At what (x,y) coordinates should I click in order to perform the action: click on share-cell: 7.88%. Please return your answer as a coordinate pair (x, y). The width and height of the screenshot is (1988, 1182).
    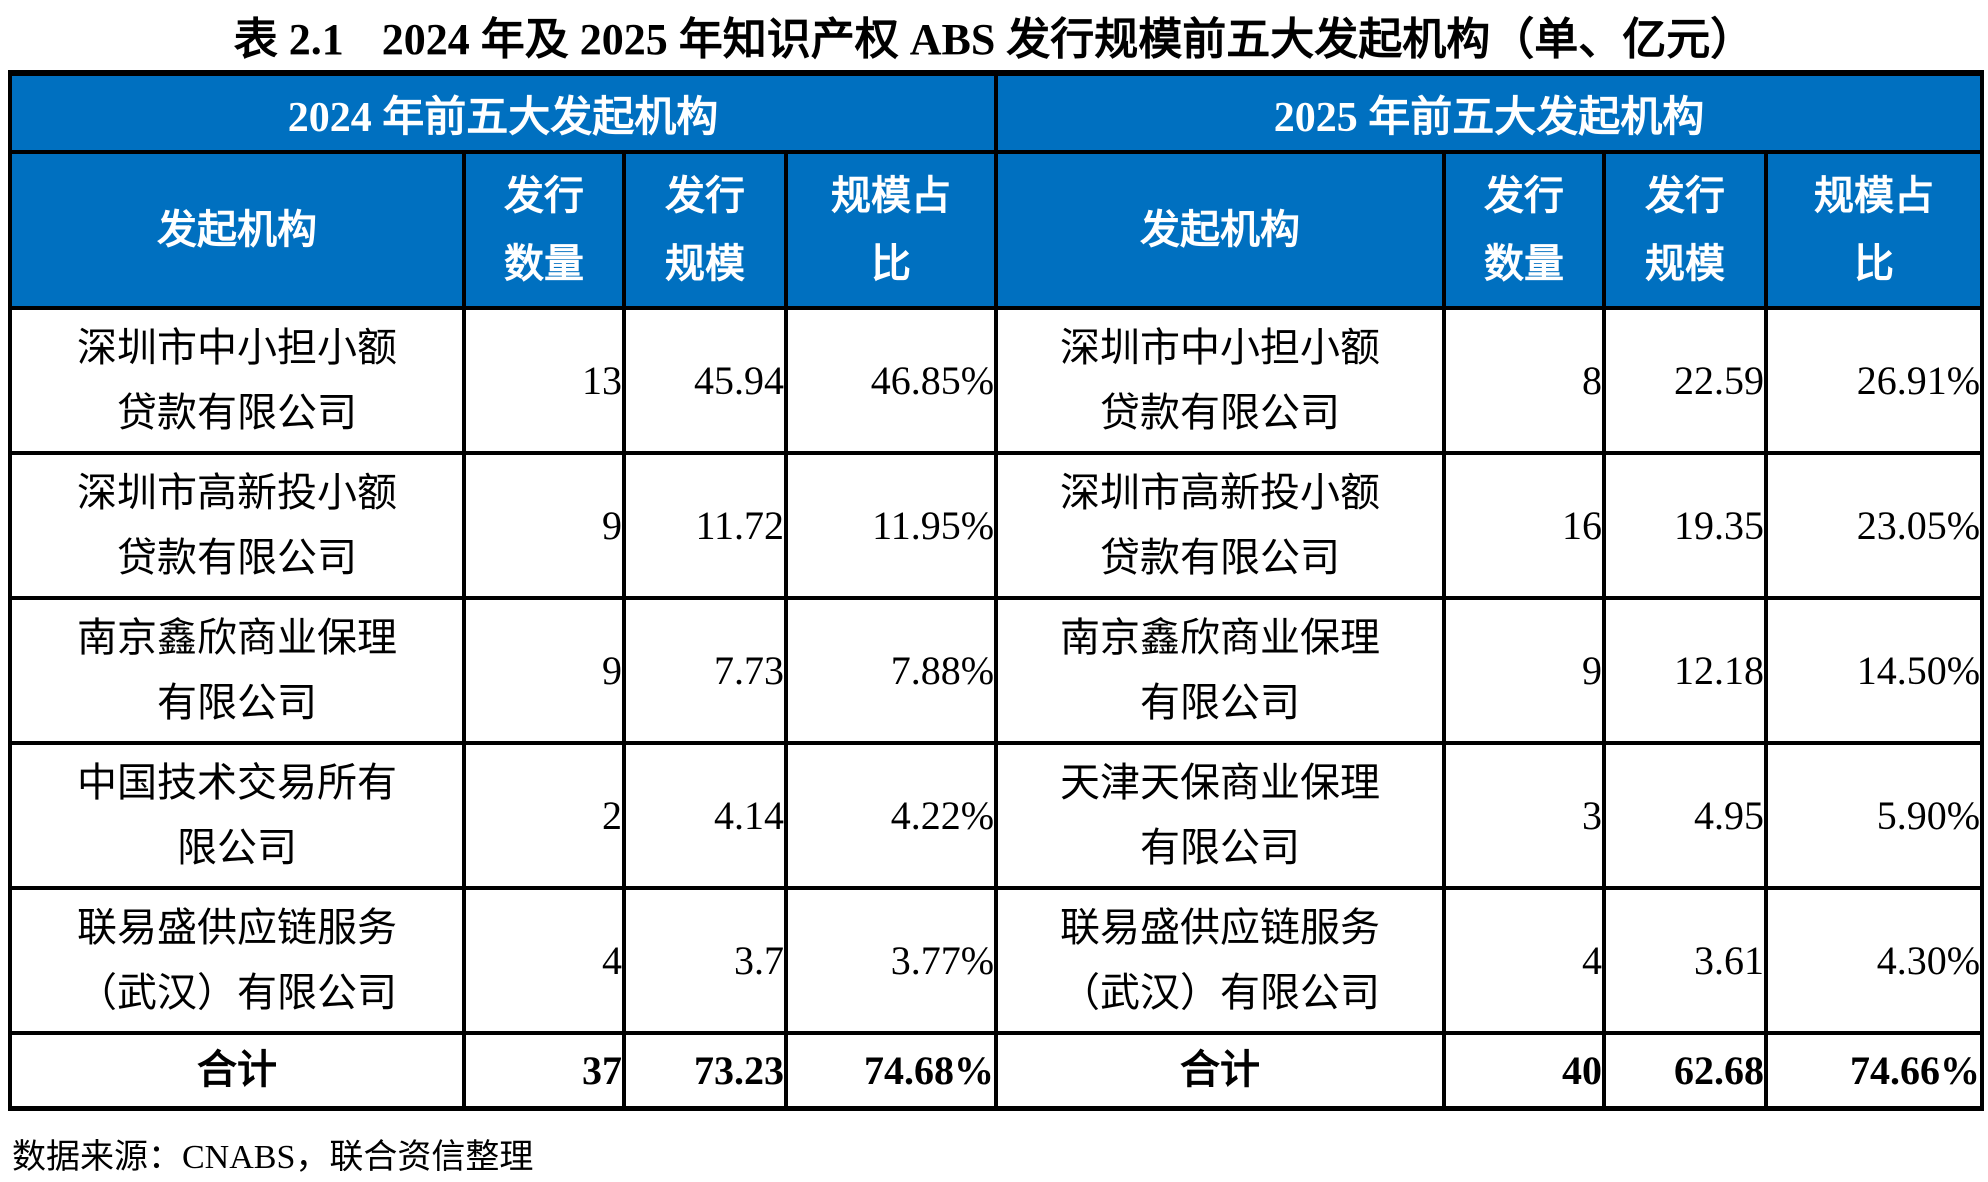
    Looking at the image, I should click on (891, 670).